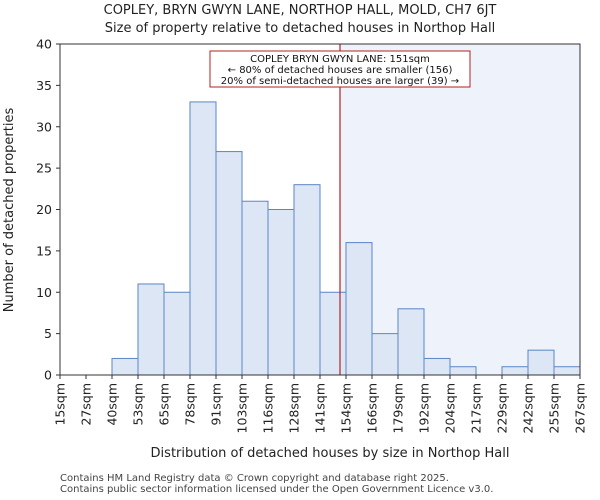 This screenshot has width=600, height=500. What do you see at coordinates (44, 168) in the screenshot?
I see `y-tick-label-25: 25` at bounding box center [44, 168].